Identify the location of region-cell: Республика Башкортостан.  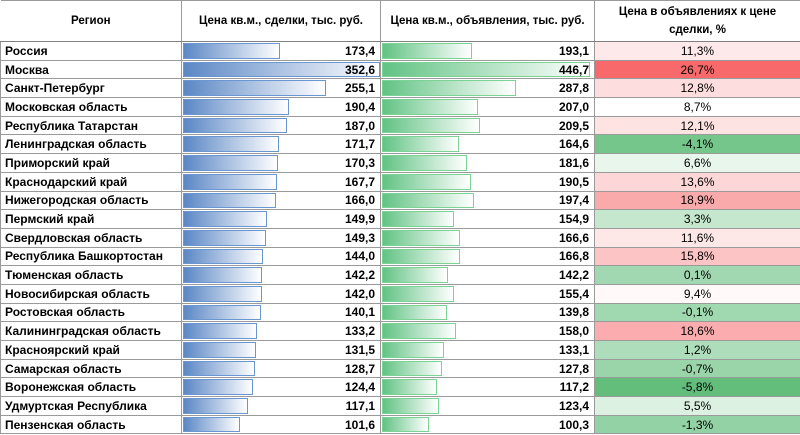
(91, 256).